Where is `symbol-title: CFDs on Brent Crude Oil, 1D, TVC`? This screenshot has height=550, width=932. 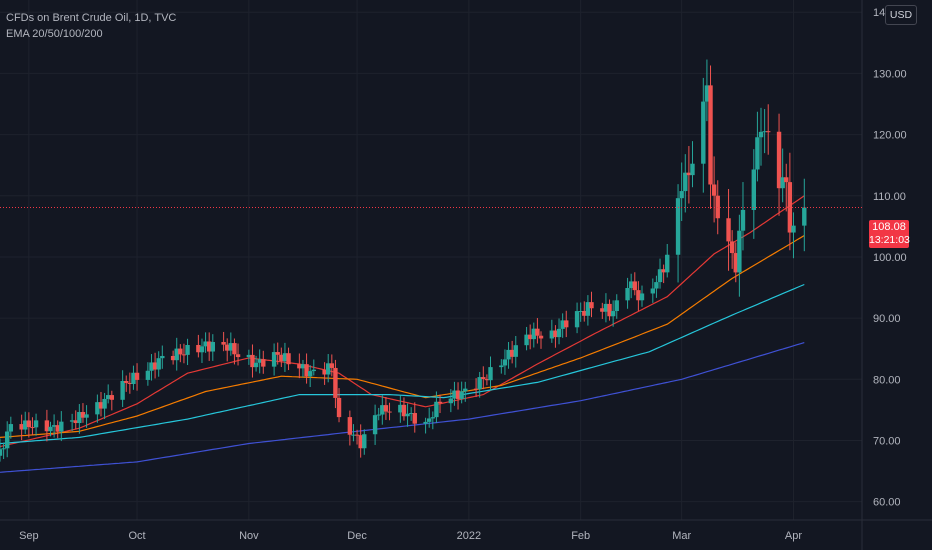
symbol-title: CFDs on Brent Crude Oil, 1D, TVC is located at coordinates (91, 18).